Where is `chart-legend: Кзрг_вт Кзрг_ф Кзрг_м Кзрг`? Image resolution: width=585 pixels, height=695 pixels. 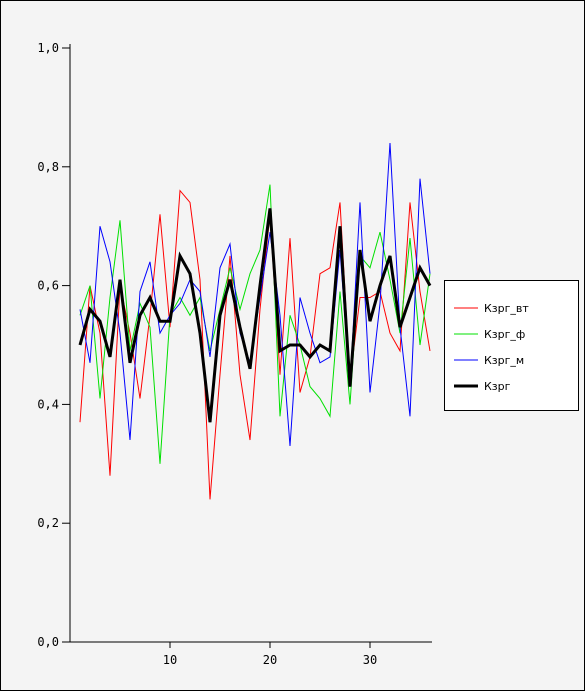
chart-legend: Кзрг_вт Кзрг_ф Кзрг_м Кзрг is located at coordinates (511, 345).